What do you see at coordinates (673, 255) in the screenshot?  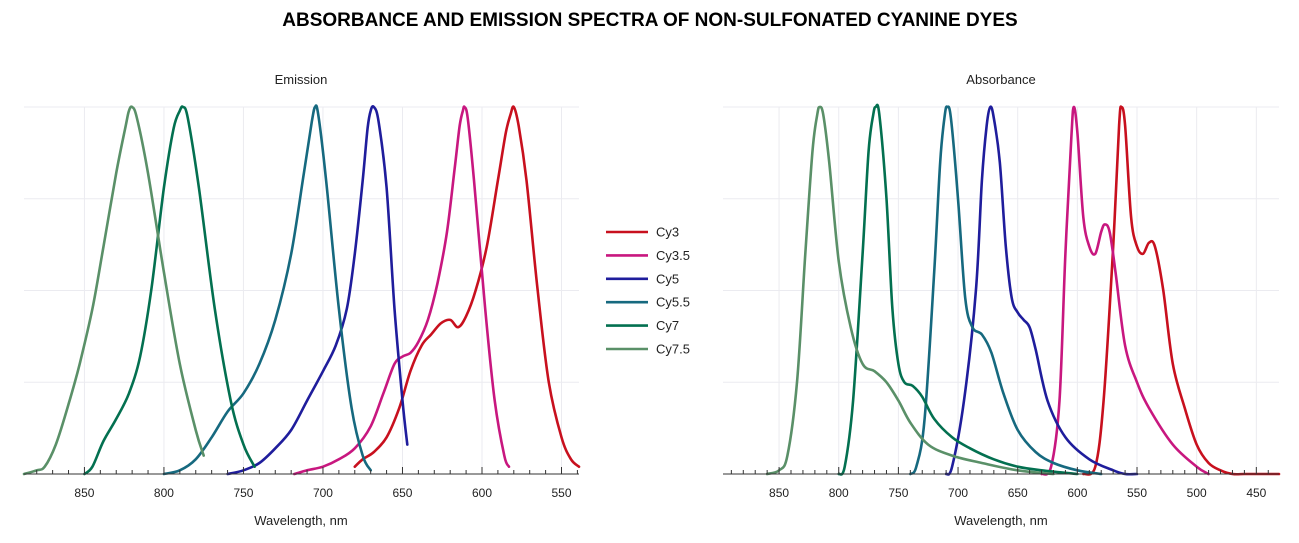 I see `legend-label-cy3-5: Cy3.5` at bounding box center [673, 255].